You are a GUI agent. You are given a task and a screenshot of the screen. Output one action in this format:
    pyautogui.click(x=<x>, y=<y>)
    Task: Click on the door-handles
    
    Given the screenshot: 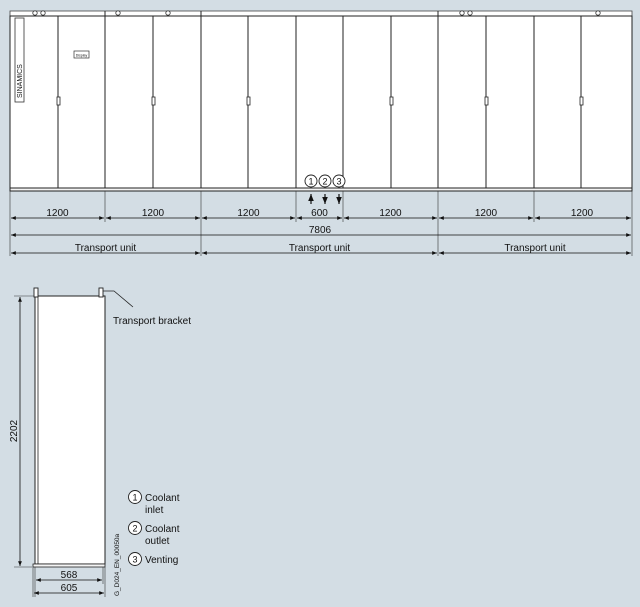 What is the action you would take?
    pyautogui.click(x=320, y=101)
    